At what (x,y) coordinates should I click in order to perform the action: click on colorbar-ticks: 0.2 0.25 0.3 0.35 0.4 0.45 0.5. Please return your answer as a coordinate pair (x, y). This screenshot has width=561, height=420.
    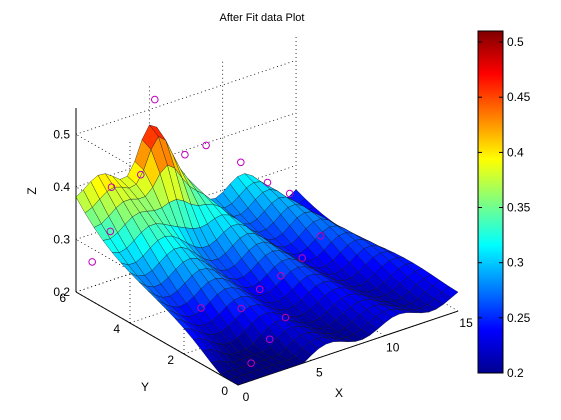
    Looking at the image, I should click on (504, 207).